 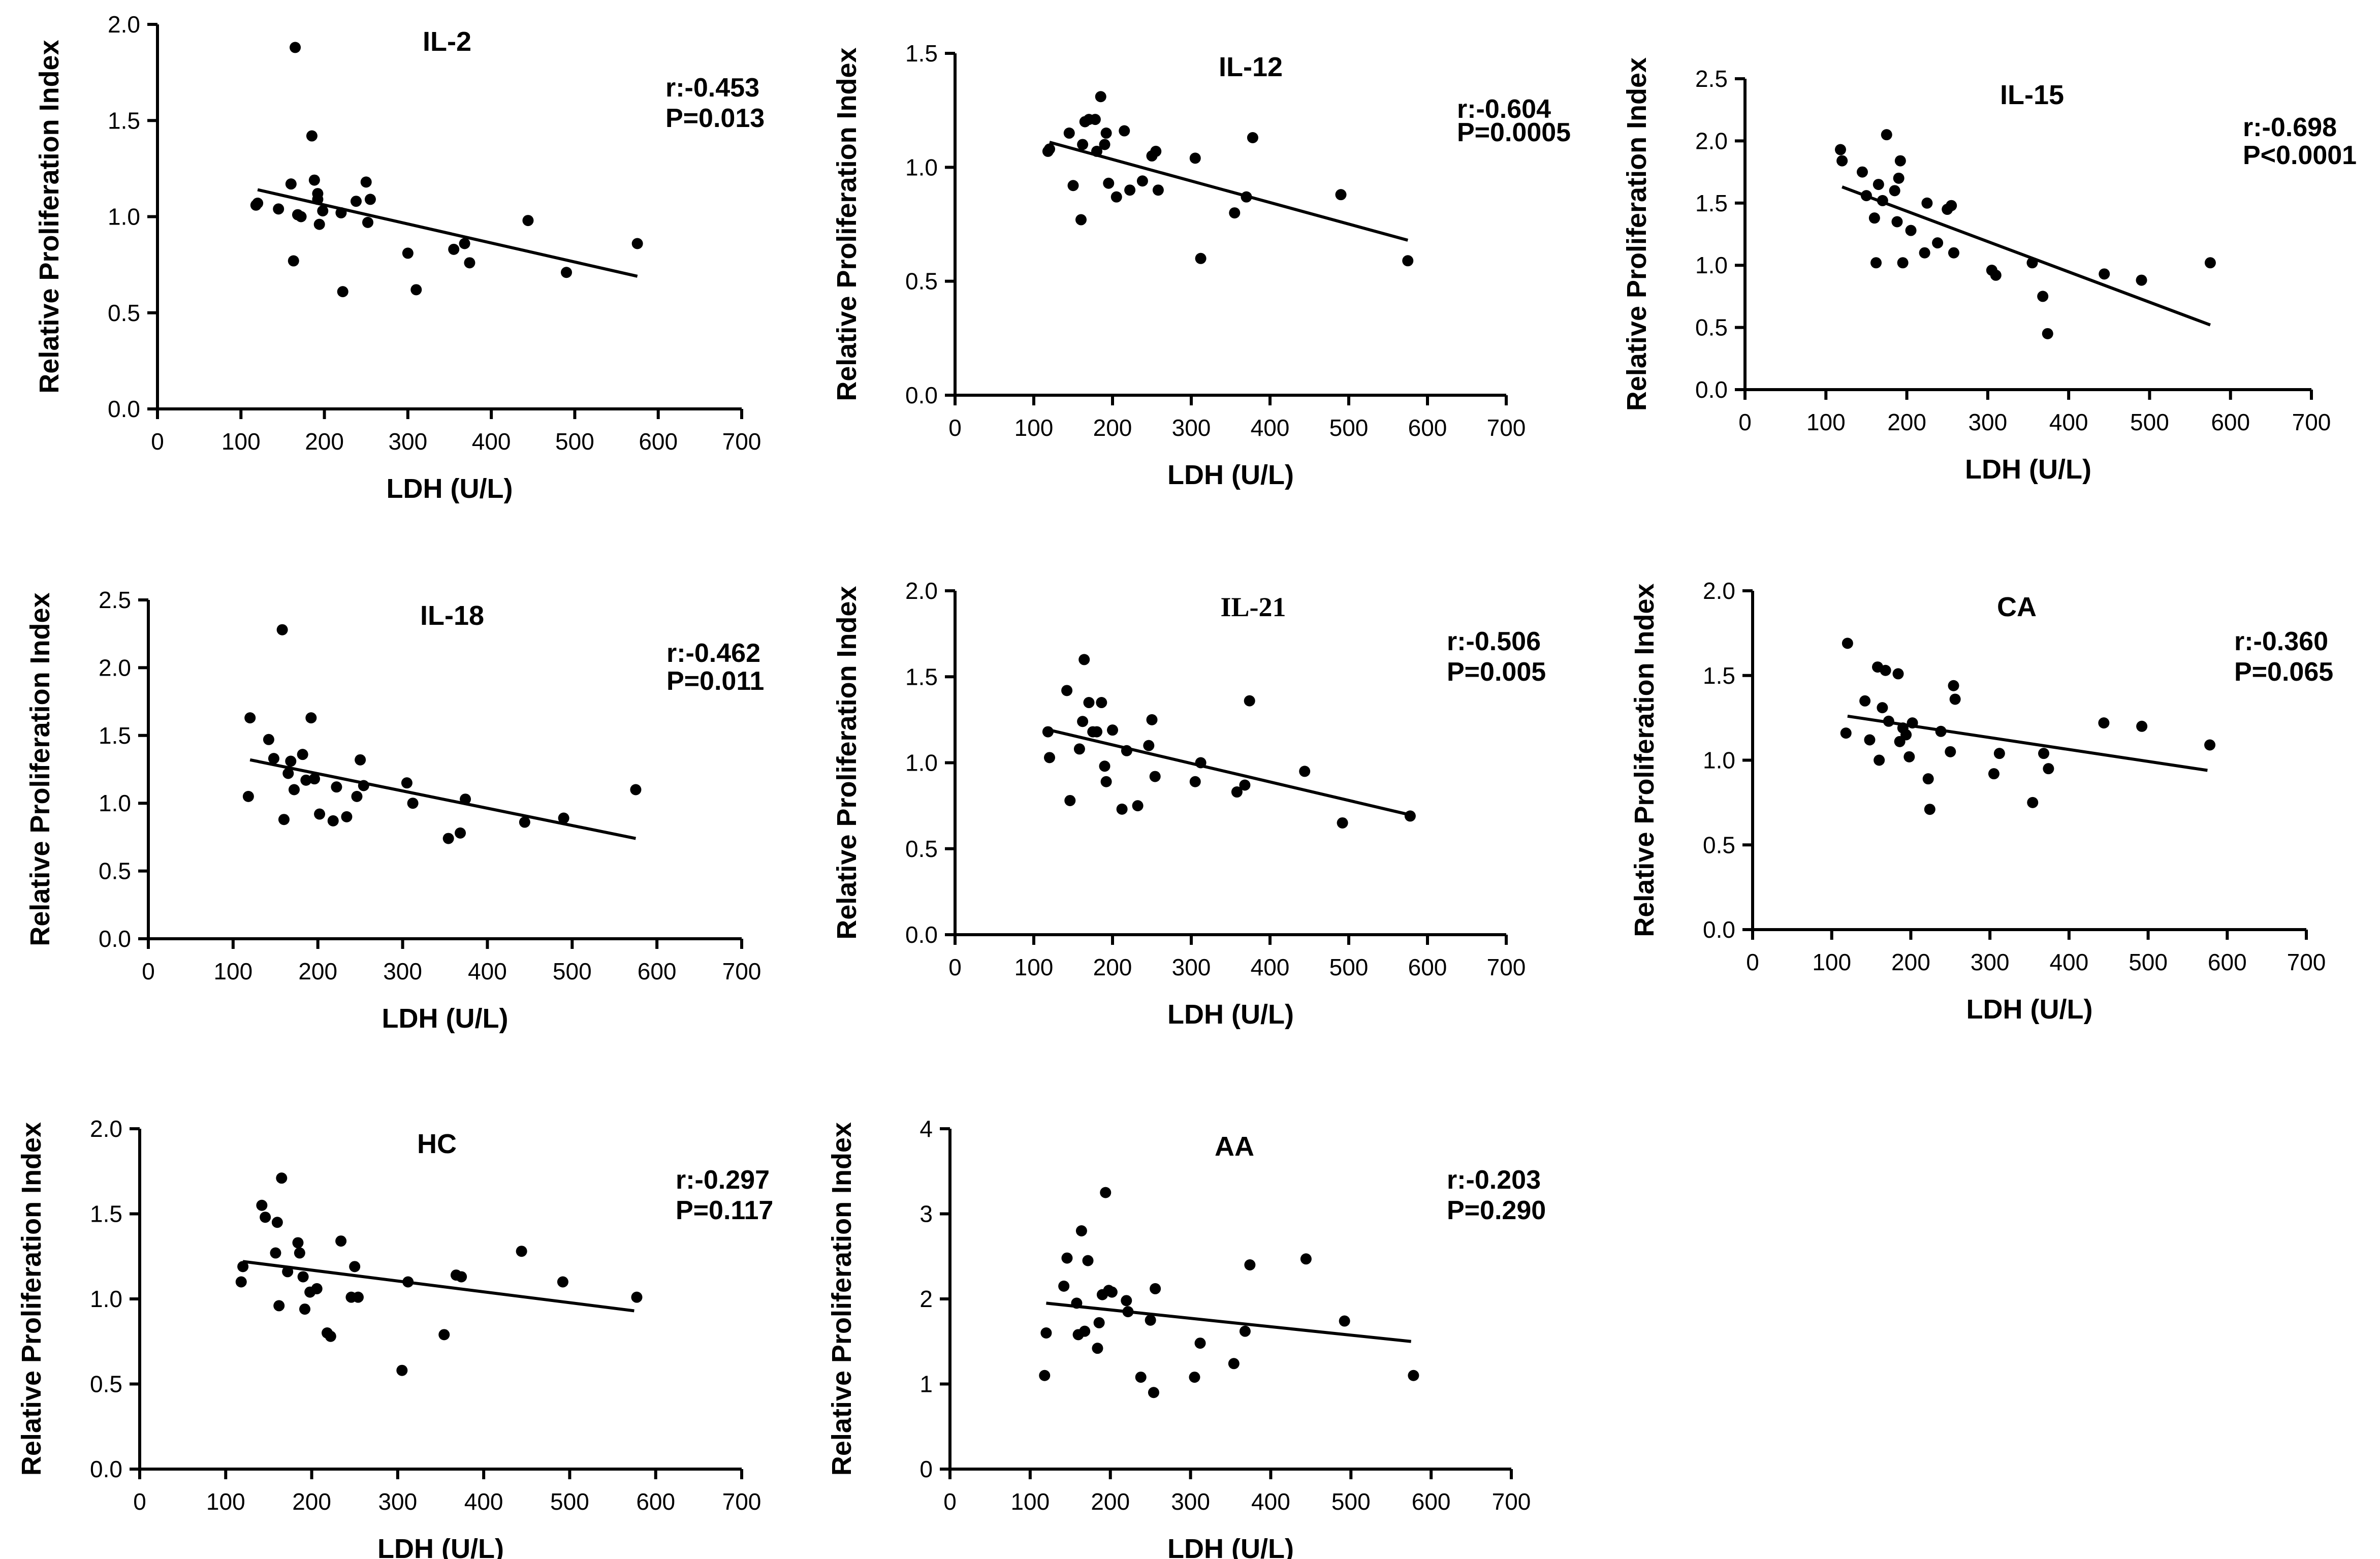 What do you see at coordinates (2068, 422) in the screenshot?
I see `x-tick-label: 400` at bounding box center [2068, 422].